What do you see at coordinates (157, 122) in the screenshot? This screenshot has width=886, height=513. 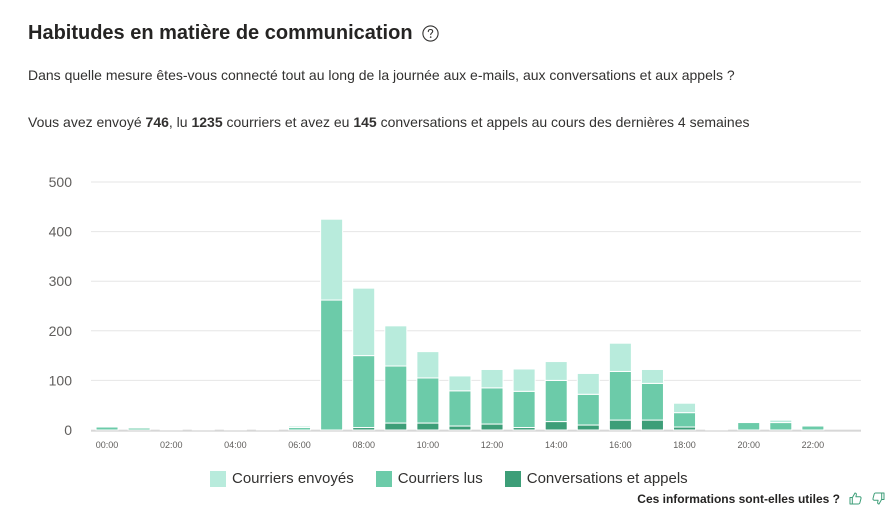 I see `sent-count: 746` at bounding box center [157, 122].